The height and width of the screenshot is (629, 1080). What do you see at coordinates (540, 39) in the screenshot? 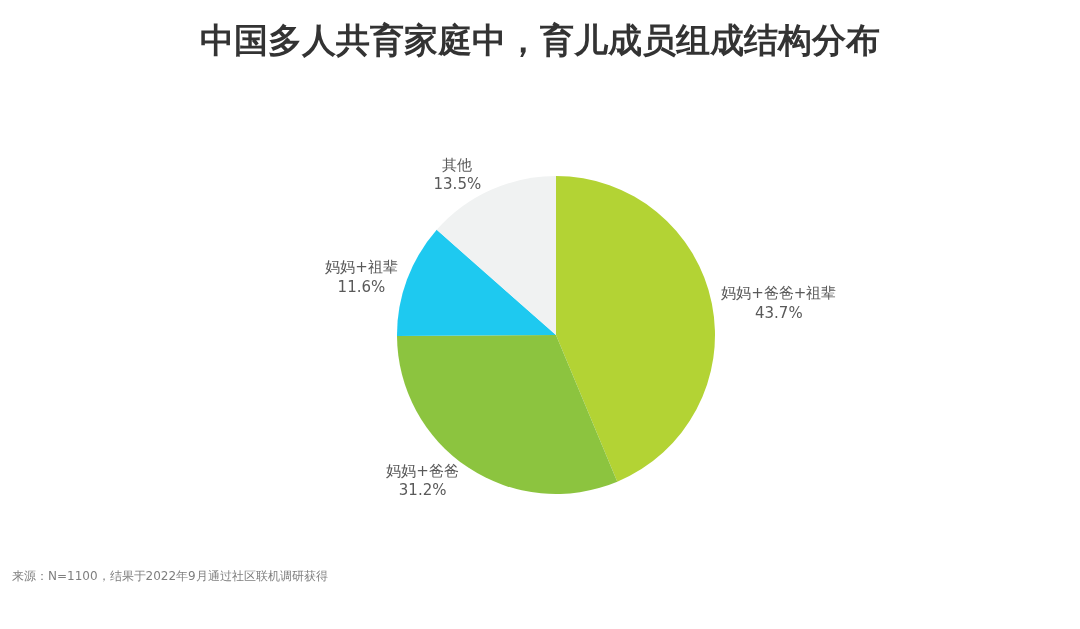
I see `chart-title: 中国多人共育家庭中，育儿成员组成结构分布` at bounding box center [540, 39].